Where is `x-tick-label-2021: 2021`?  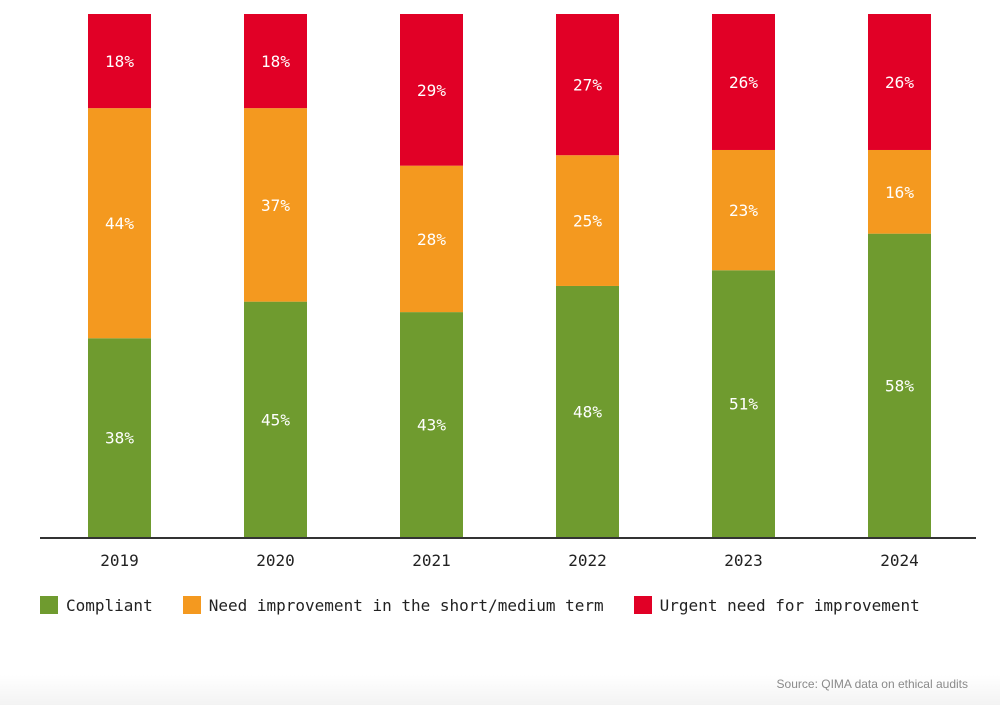 x-tick-label-2021: 2021 is located at coordinates (431, 560).